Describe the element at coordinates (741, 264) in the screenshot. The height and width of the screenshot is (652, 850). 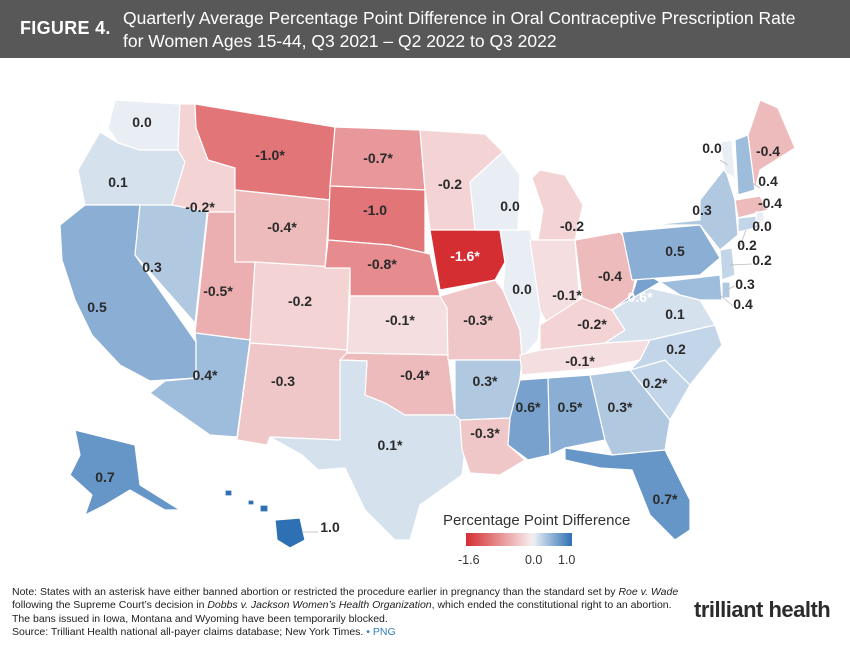
I see `leader-line-nj` at that location.